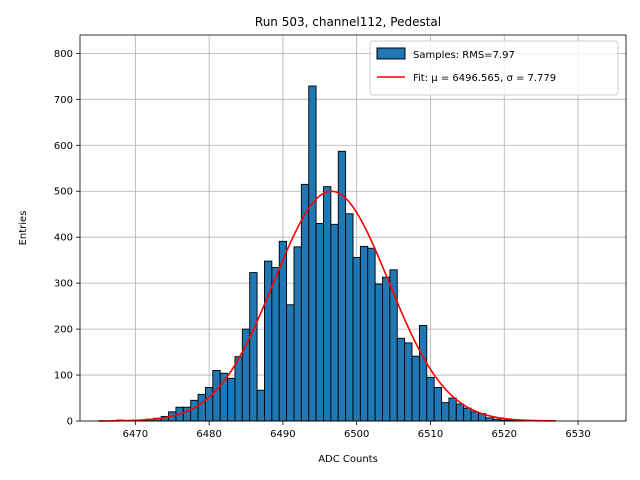 This screenshot has height=480, width=640. I want to click on chart-title: Run 503, channel112, Pedestal, so click(348, 22).